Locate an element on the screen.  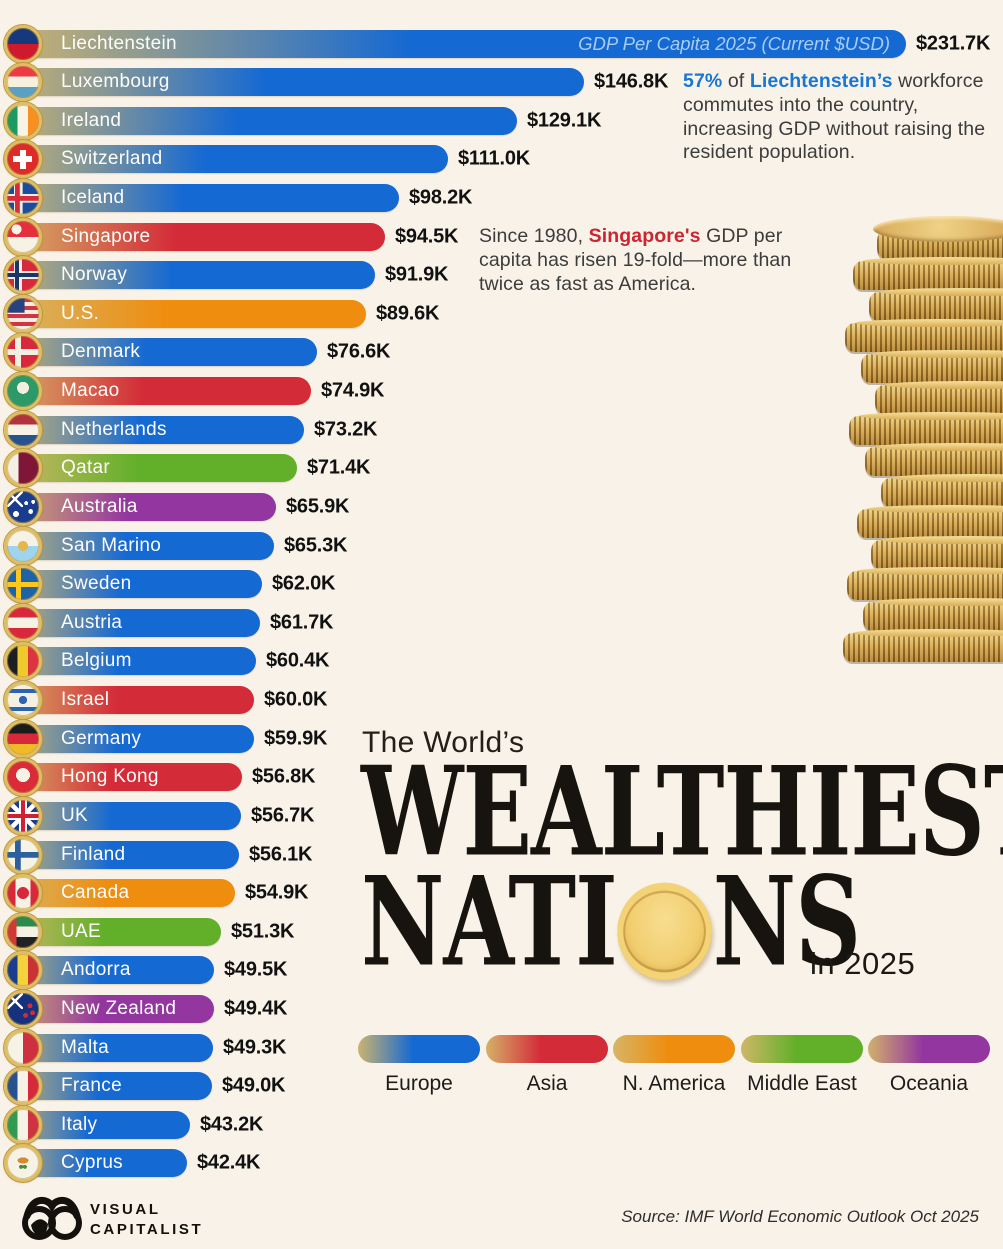
bar-europe: Denmark is located at coordinates (161, 352).